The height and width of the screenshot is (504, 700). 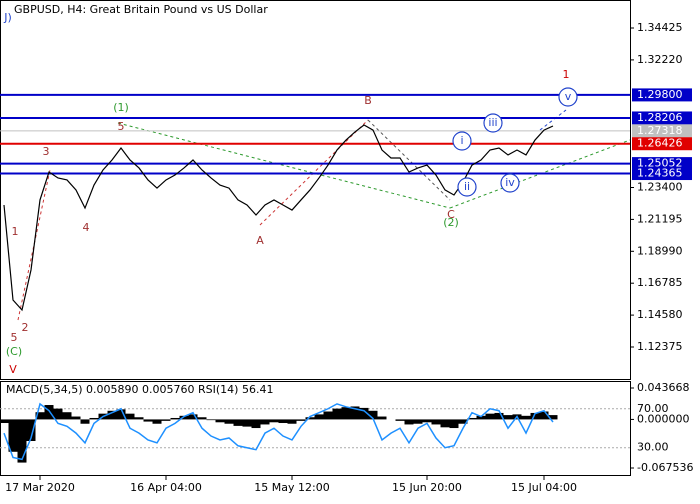 What do you see at coordinates (451, 214) in the screenshot?
I see `wave-label: C` at bounding box center [451, 214].